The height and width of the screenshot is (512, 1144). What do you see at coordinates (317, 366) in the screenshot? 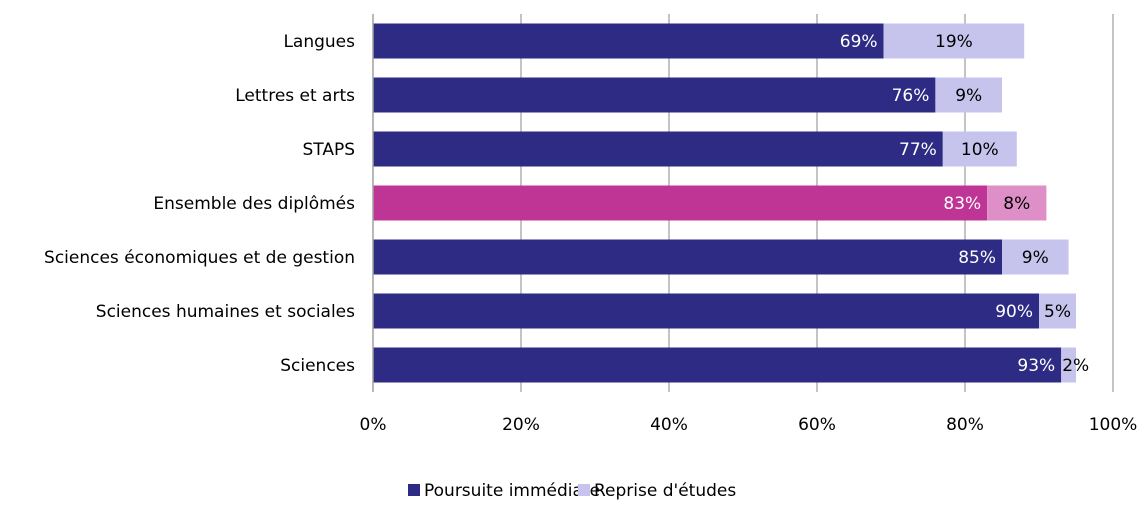
I see `category-label: Sciences` at bounding box center [317, 366].